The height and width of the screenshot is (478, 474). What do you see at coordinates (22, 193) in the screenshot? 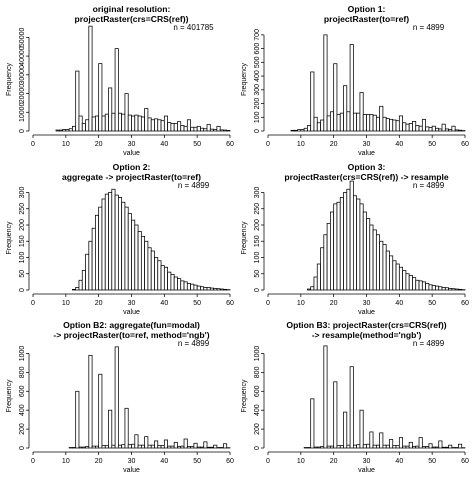
I see `y-tick-label: 300` at bounding box center [22, 193].